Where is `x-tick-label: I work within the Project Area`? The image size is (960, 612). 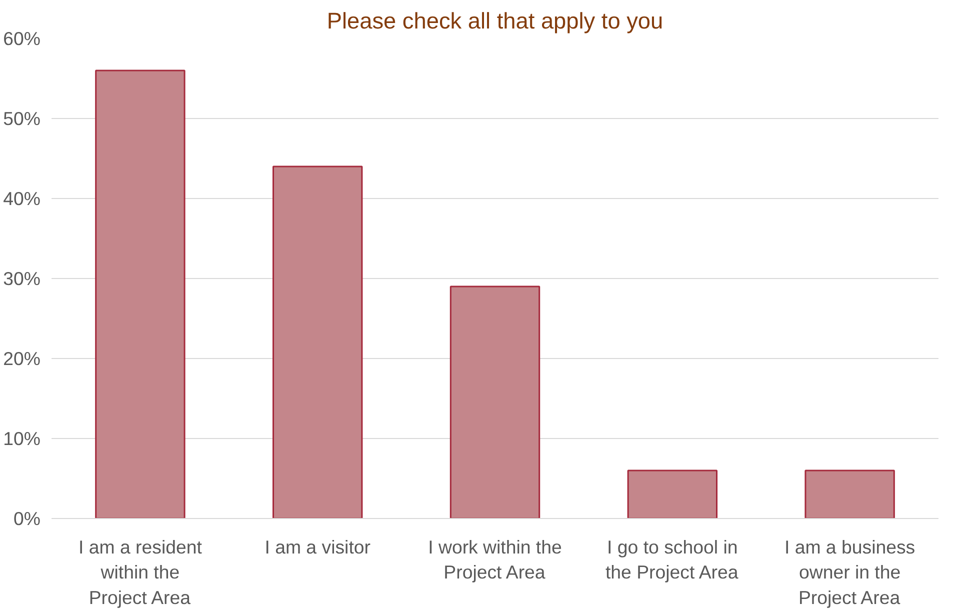
x-tick-label: I work within the Project Area is located at coordinates (495, 559).